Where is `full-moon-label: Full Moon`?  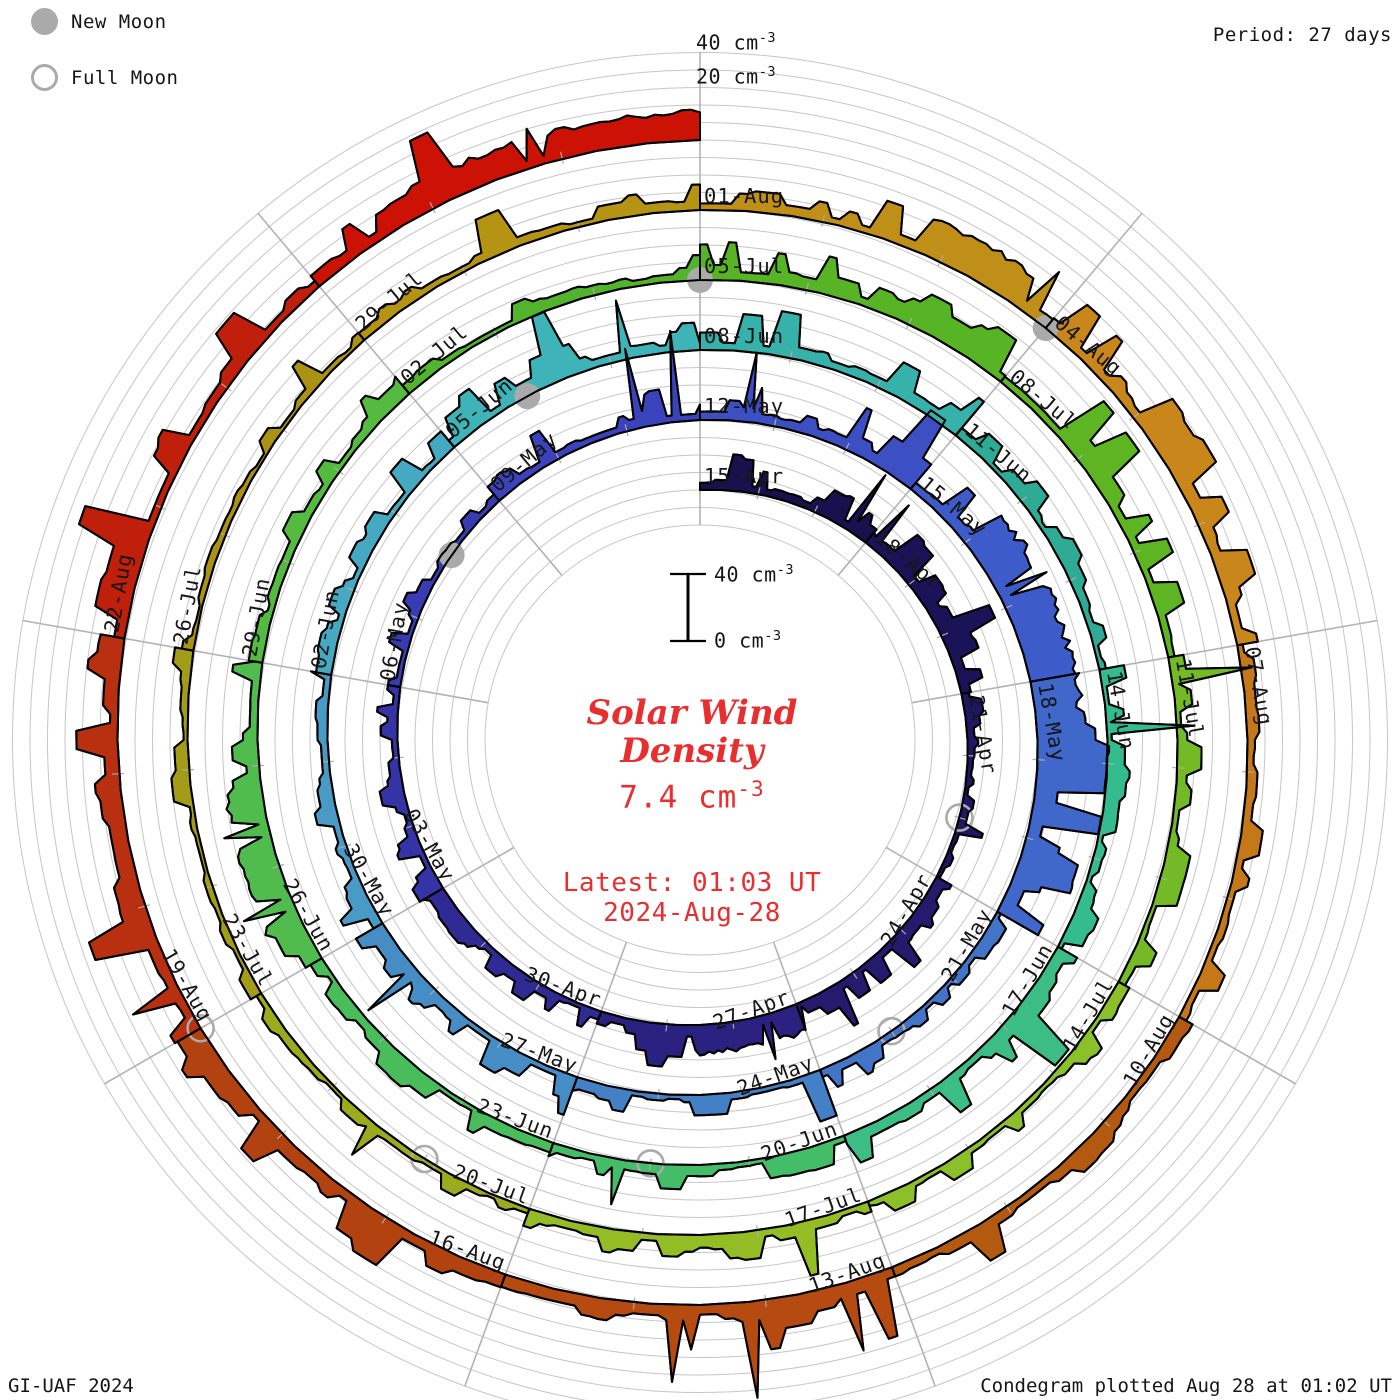 full-moon-label: Full Moon is located at coordinates (125, 77).